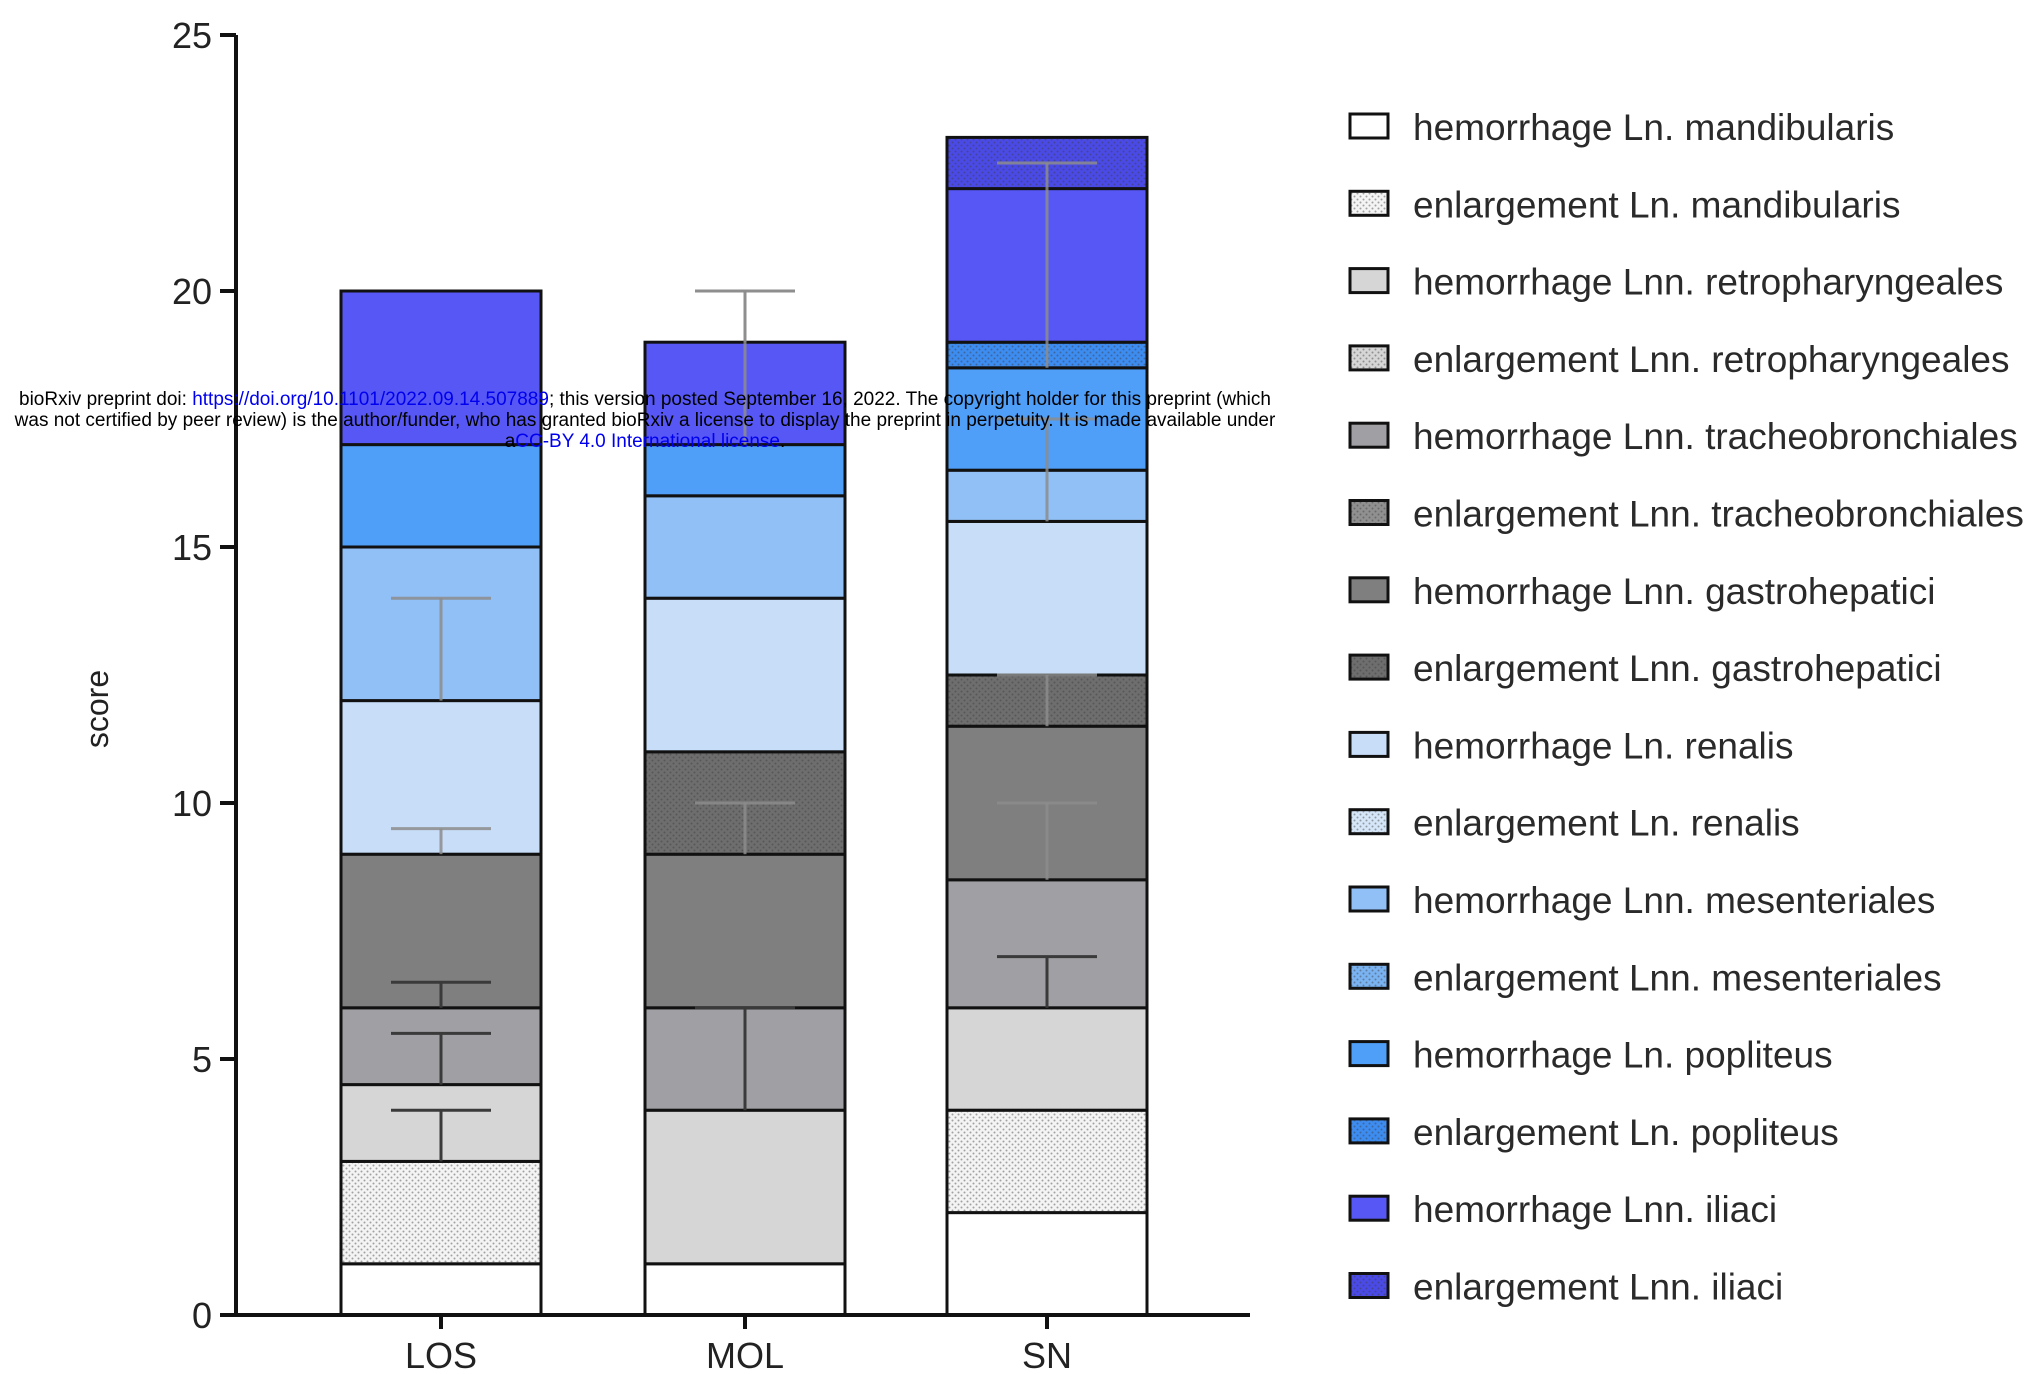  I want to click on bar-segment-mol-hemorrhage-ln-mandibularis, so click(745, 1289).